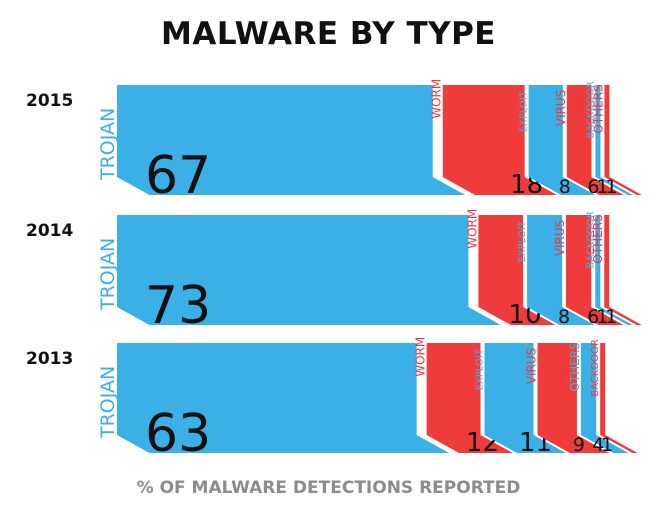 The height and width of the screenshot is (517, 657). What do you see at coordinates (619, 398) in the screenshot?
I see `bar-2013-backdoor` at bounding box center [619, 398].